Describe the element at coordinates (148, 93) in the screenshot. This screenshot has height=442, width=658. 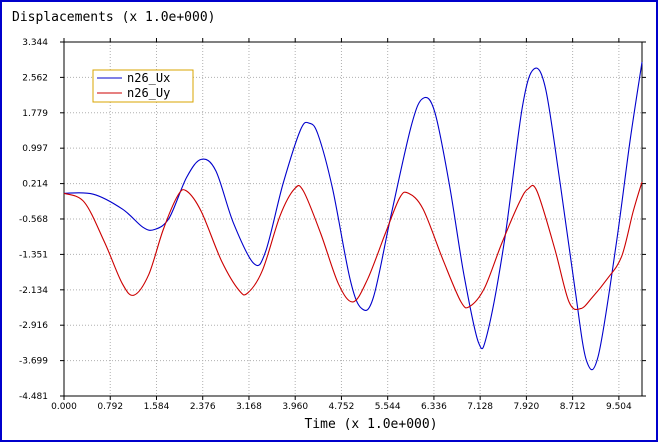
I see `legend-label-n26-uy: n26_Uy` at that location.